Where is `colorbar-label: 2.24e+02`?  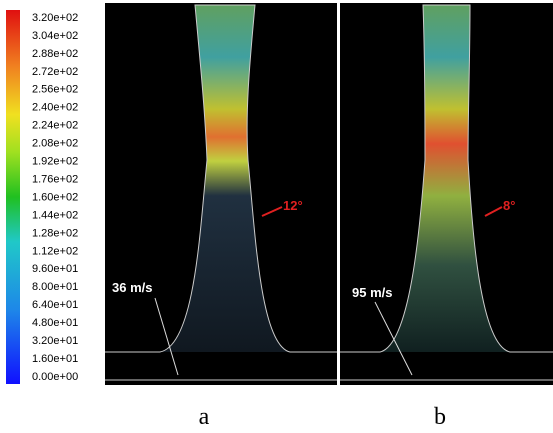
colorbar-label: 2.24e+02 is located at coordinates (55, 126).